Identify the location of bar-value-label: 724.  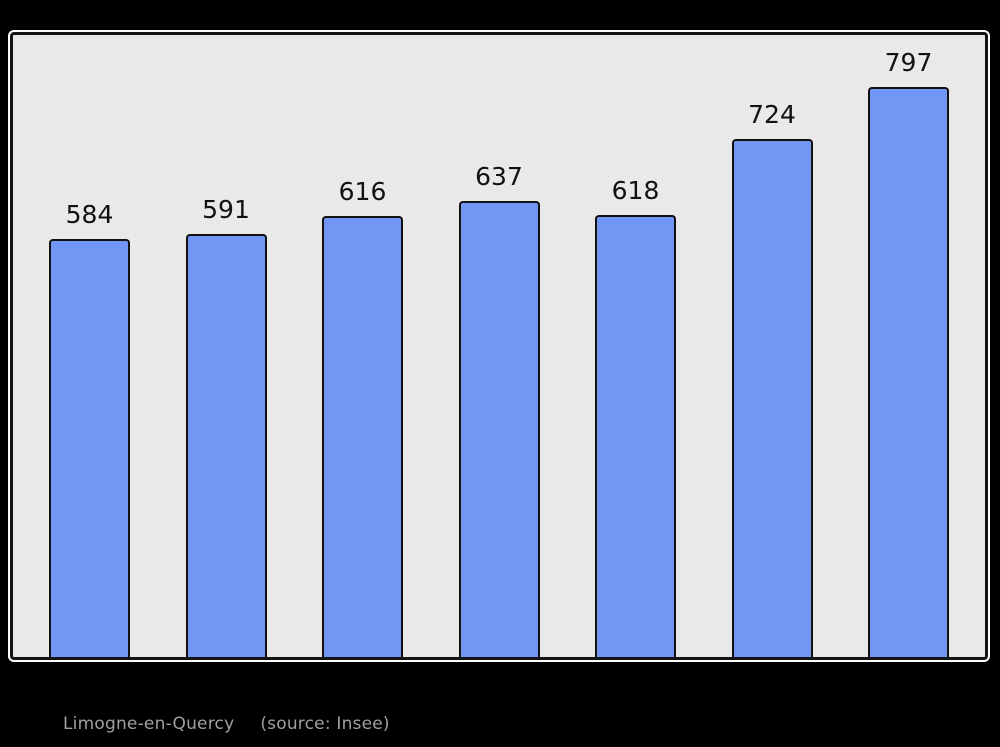
(772, 114).